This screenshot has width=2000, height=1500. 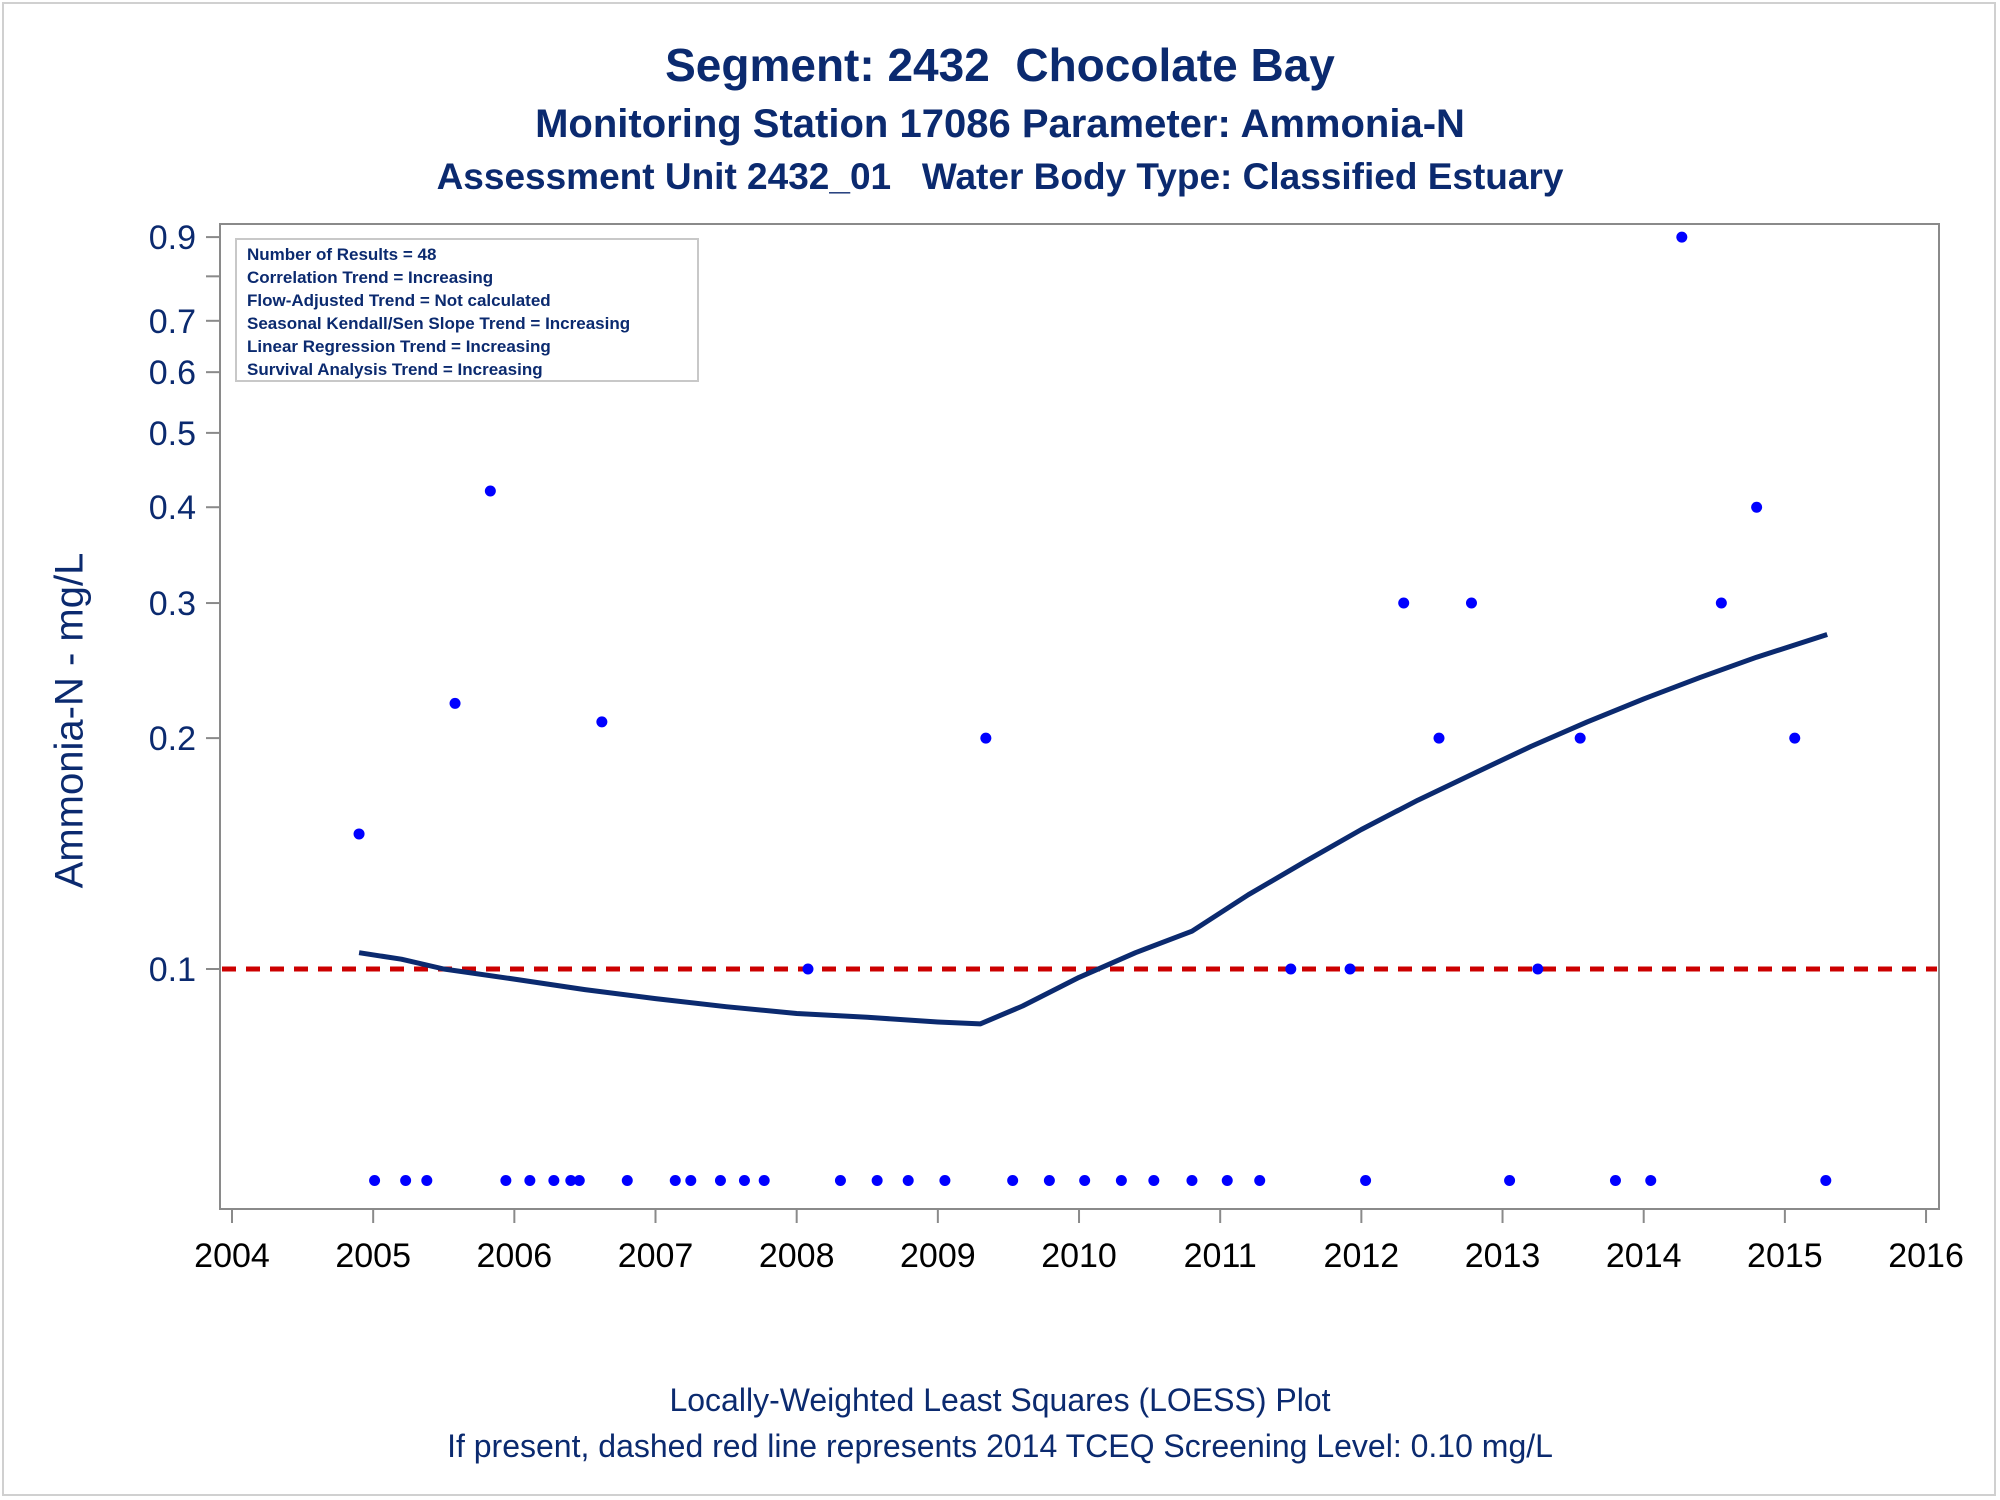 What do you see at coordinates (1362, 1256) in the screenshot?
I see `x-tick-label: 2012` at bounding box center [1362, 1256].